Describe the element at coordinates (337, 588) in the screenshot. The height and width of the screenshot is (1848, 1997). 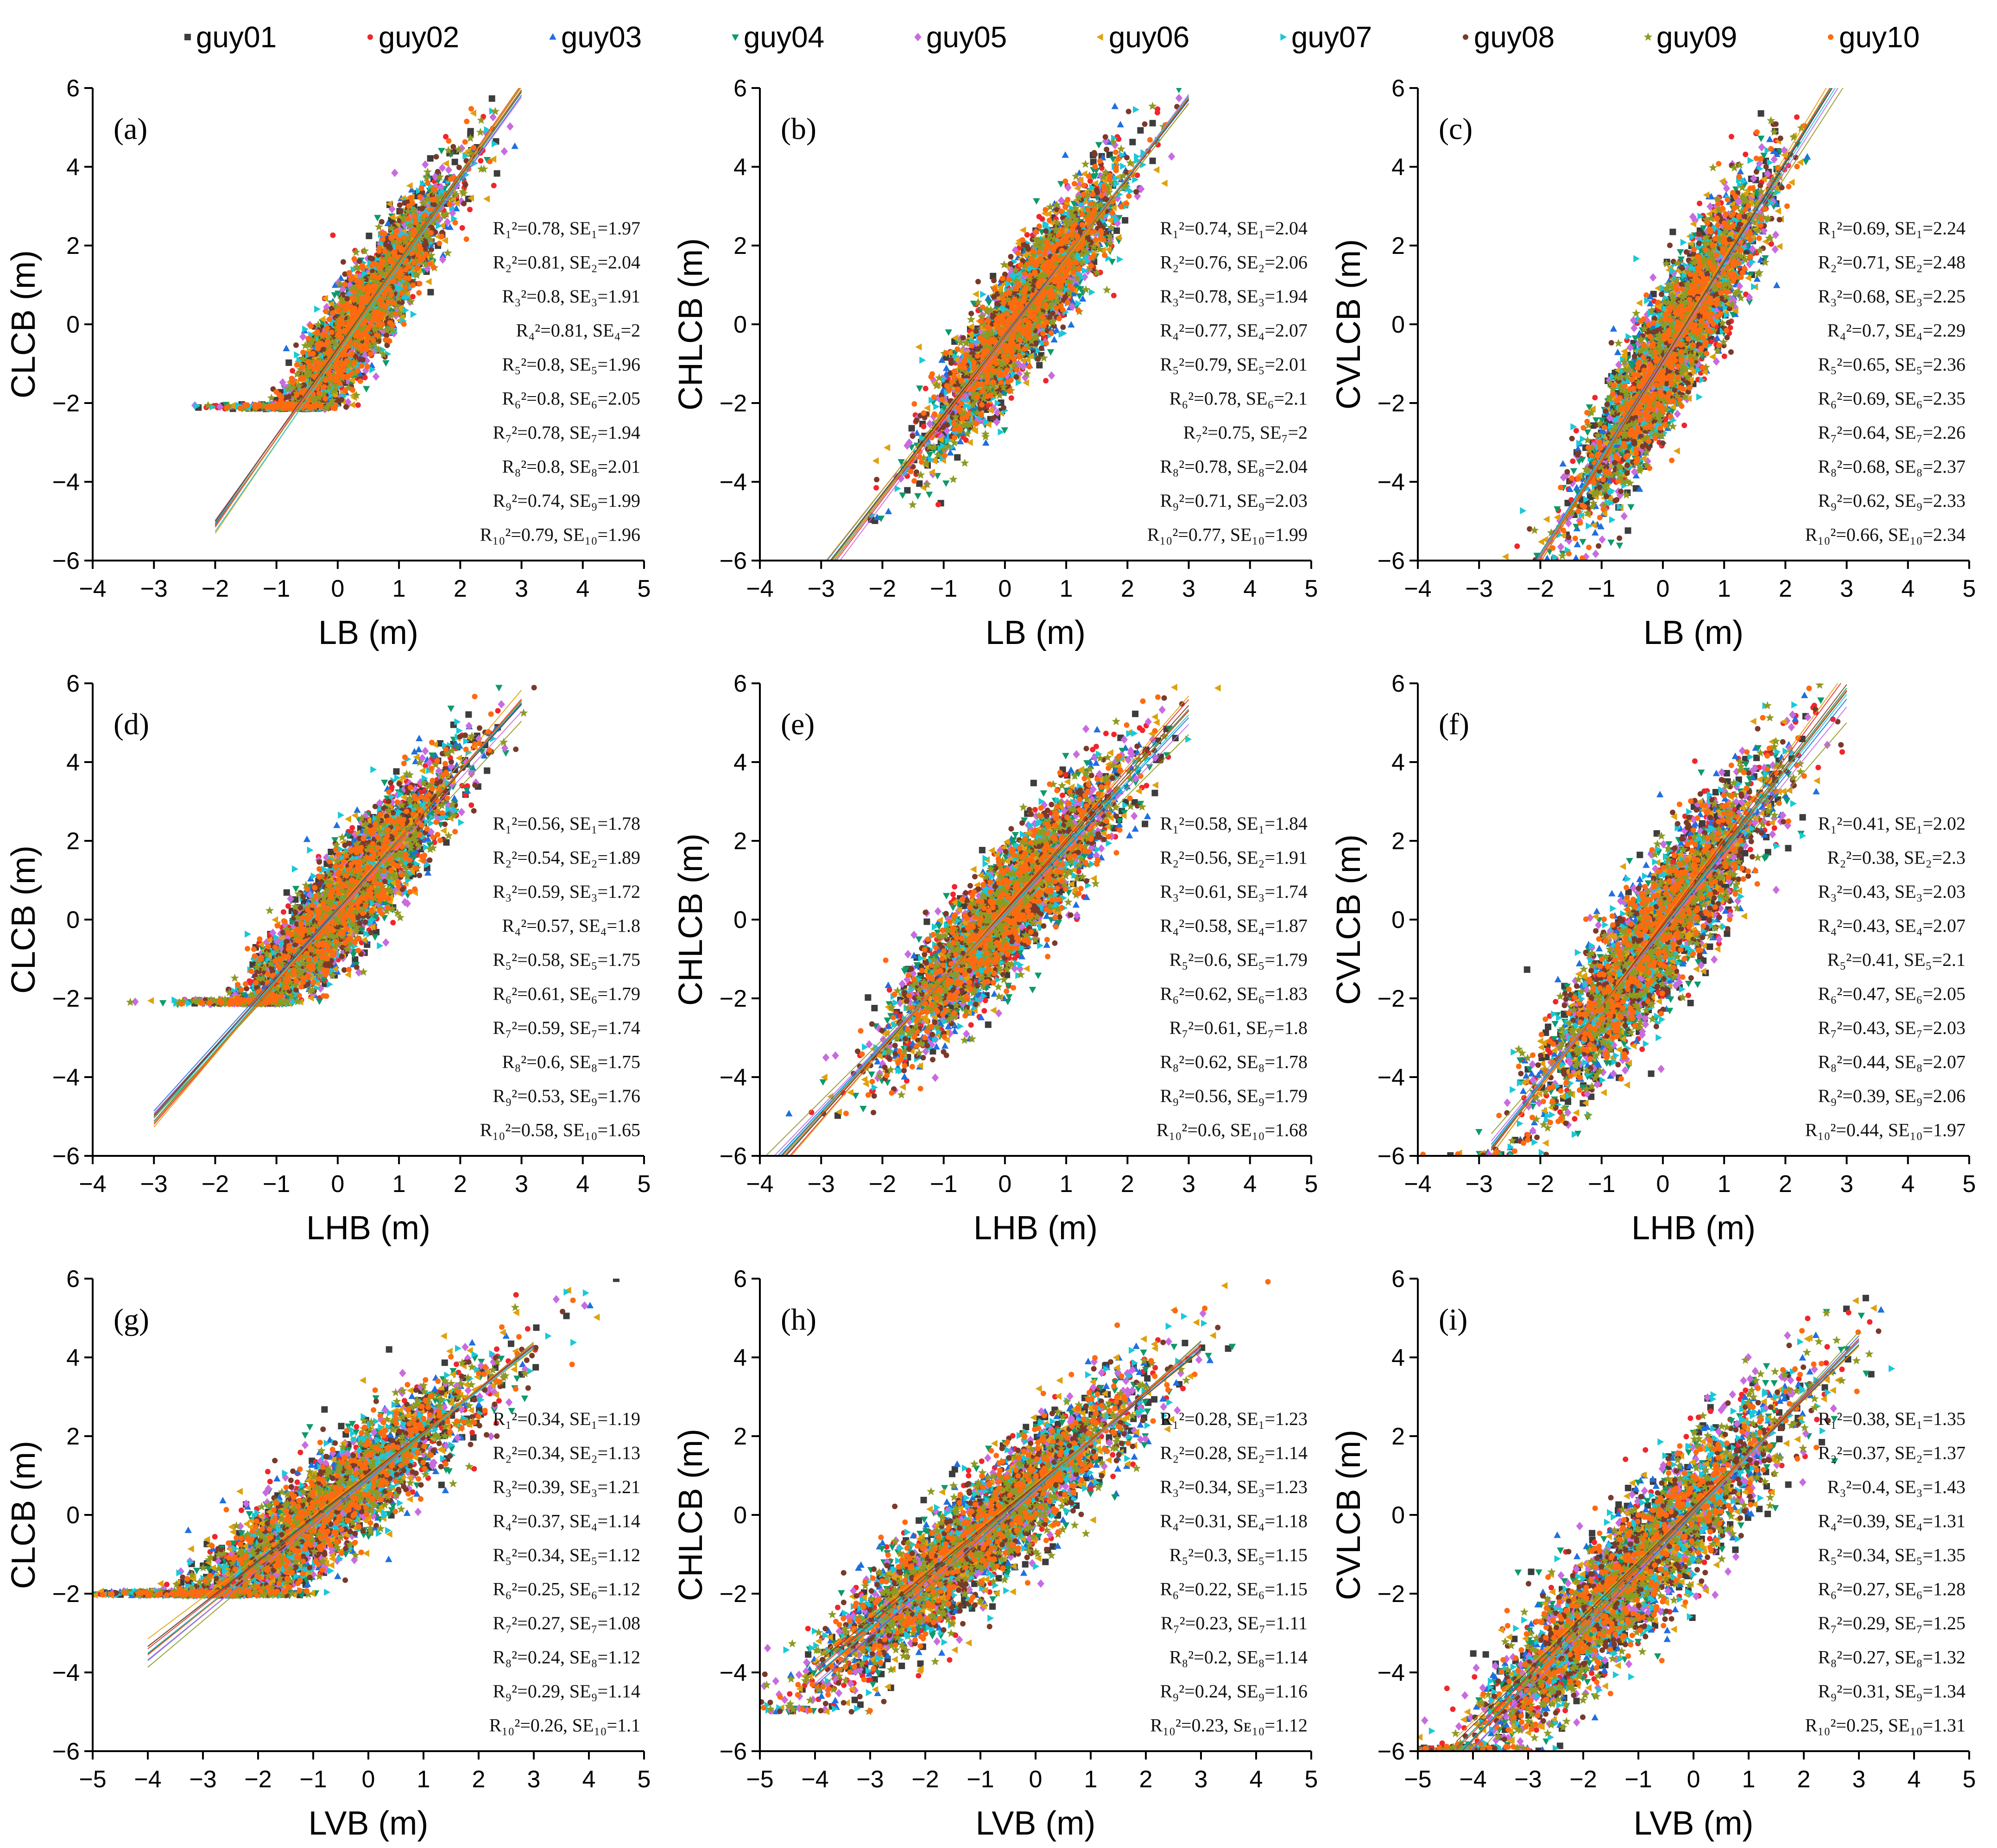
I see `x-tick-label: 0` at that location.